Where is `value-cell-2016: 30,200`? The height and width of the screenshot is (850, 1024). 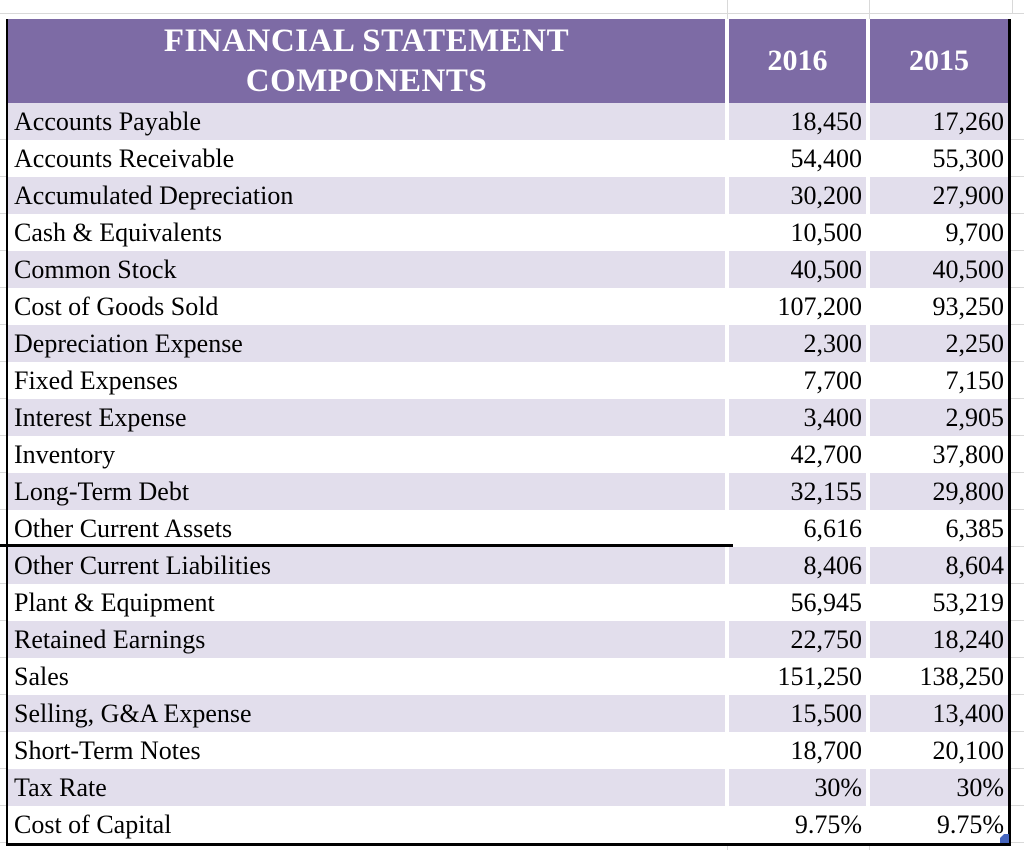 value-cell-2016: 30,200 is located at coordinates (797, 195).